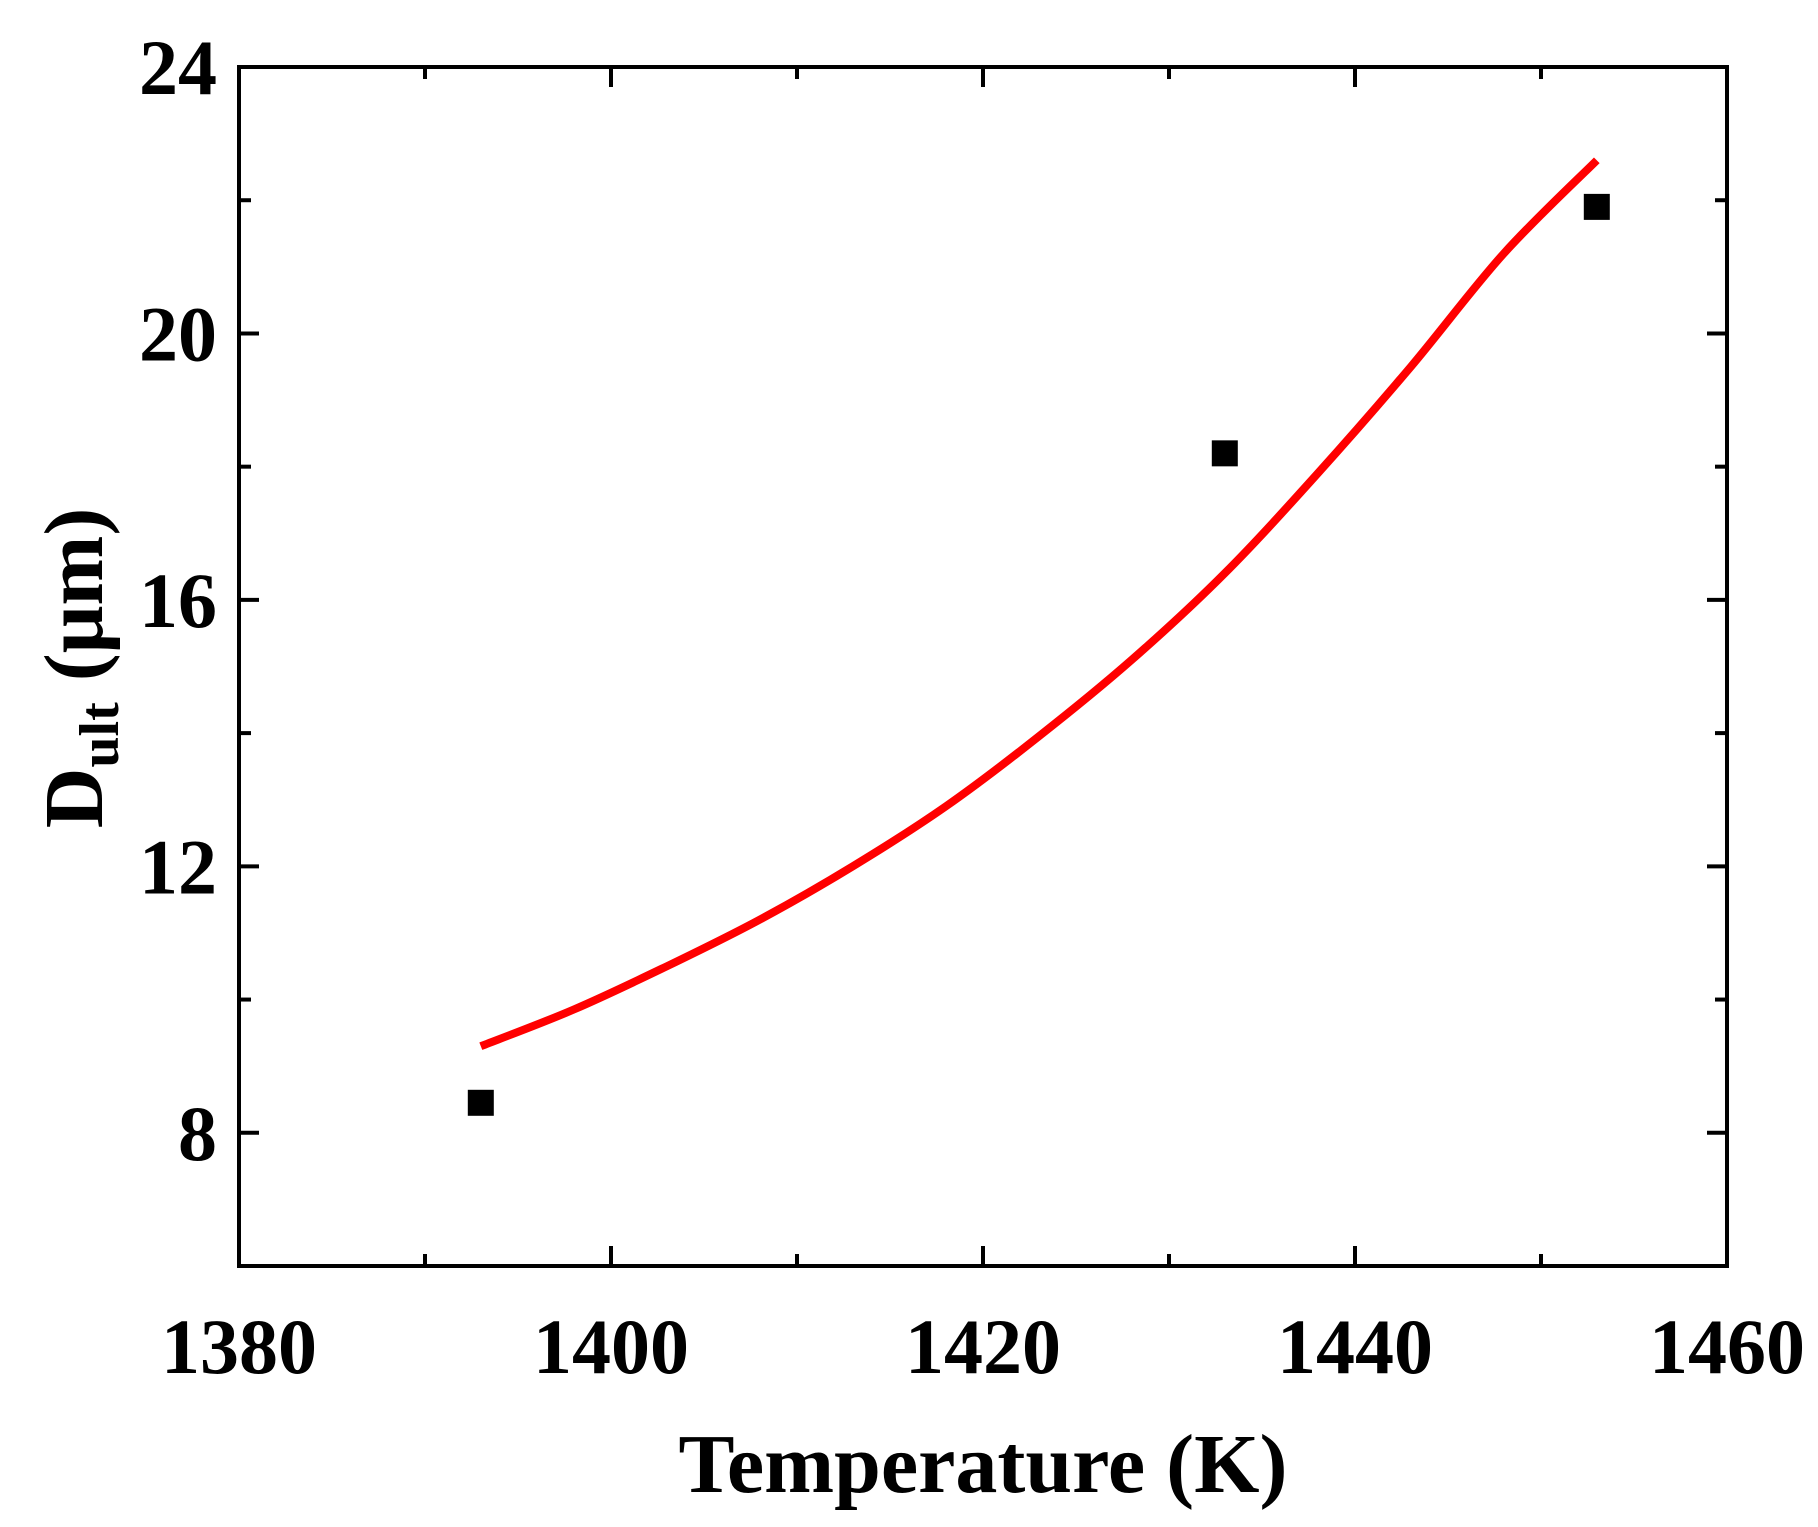 This screenshot has height=1527, width=1818. Describe the element at coordinates (74, 605) in the screenshot. I see `y-axis-title-unit: (μm)` at that location.